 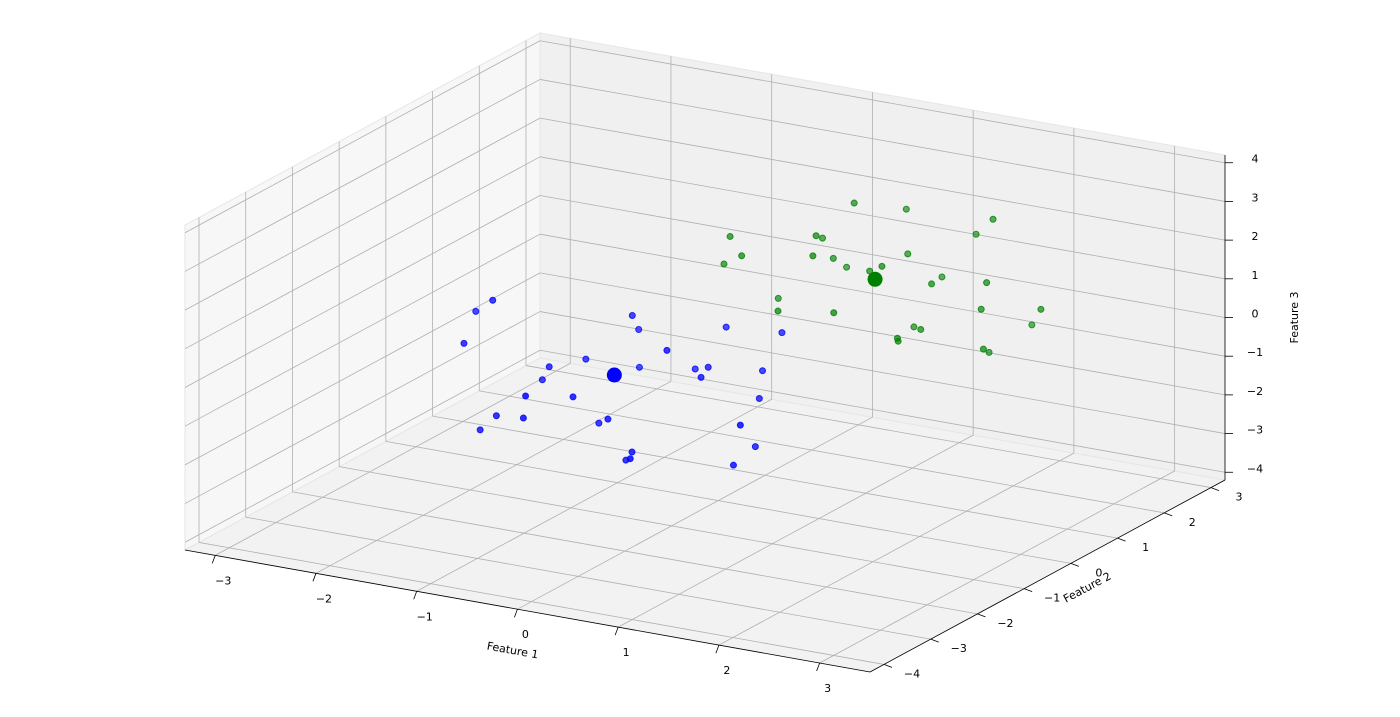 What do you see at coordinates (425, 616) in the screenshot?
I see `x-tick-label: −1` at bounding box center [425, 616].